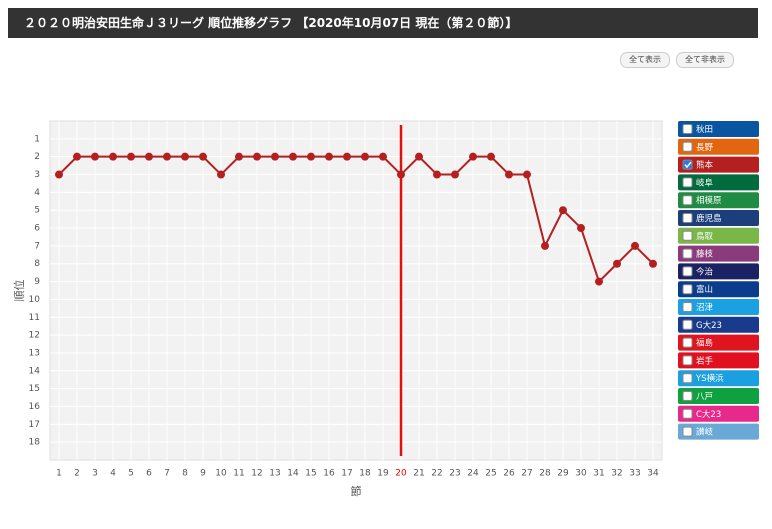  I want to click on legend-label: 鹿児島, so click(709, 218).